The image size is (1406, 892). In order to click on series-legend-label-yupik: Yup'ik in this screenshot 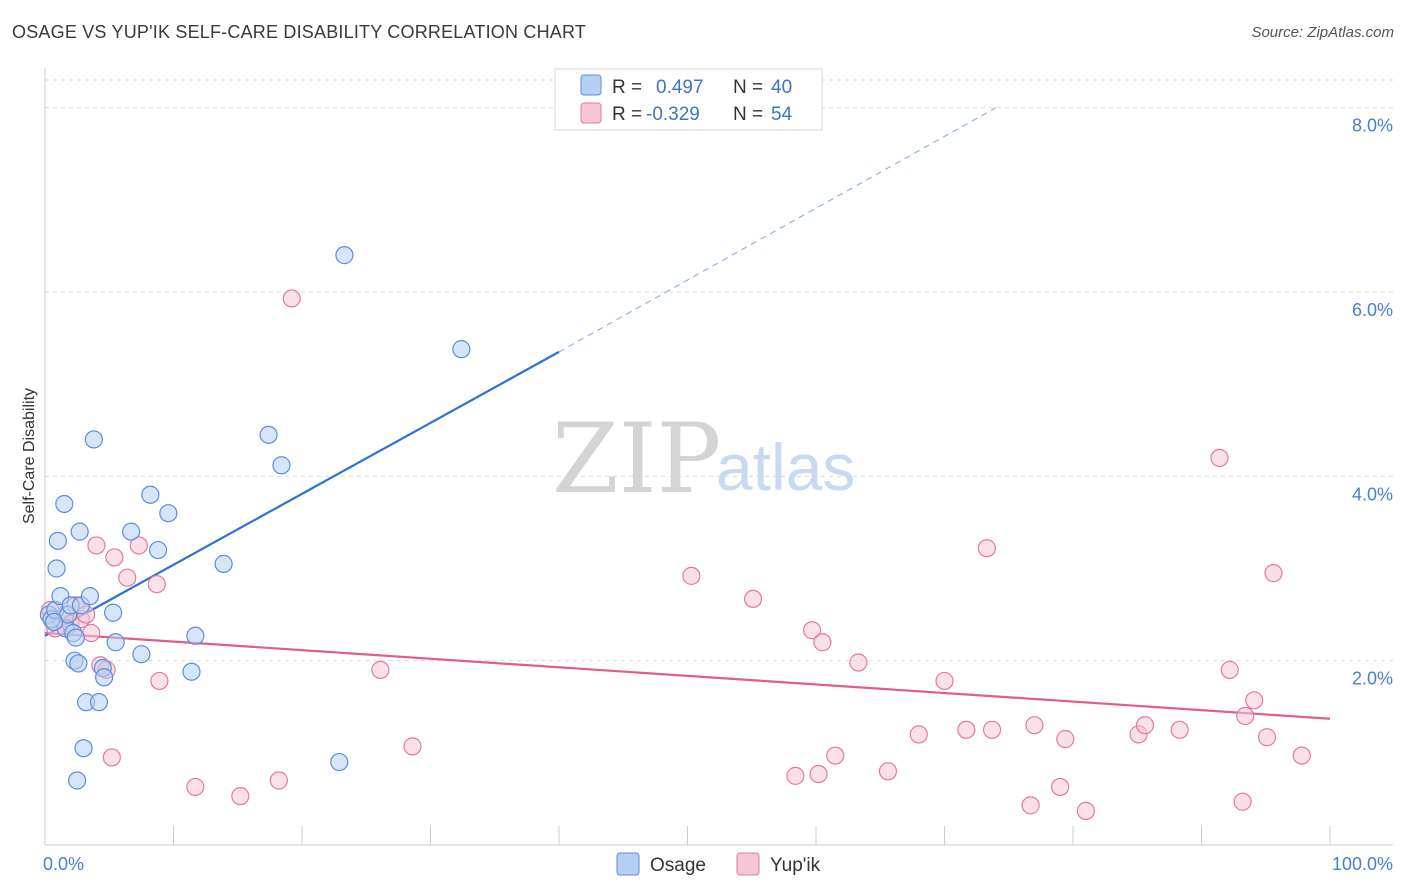, I will do `click(795, 865)`.